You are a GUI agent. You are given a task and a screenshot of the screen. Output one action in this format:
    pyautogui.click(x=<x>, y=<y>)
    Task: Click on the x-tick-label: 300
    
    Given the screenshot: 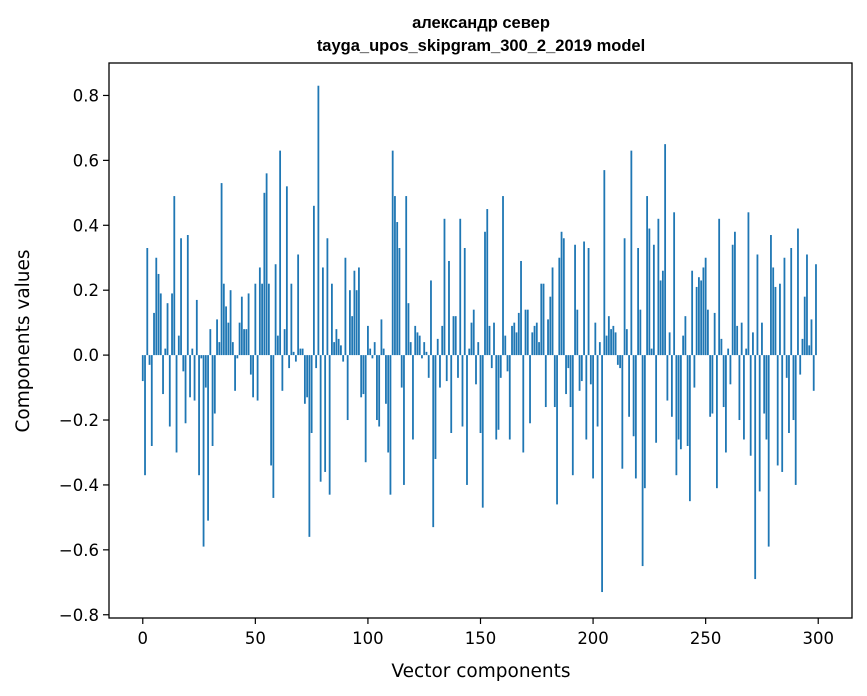 What is the action you would take?
    pyautogui.click(x=818, y=638)
    